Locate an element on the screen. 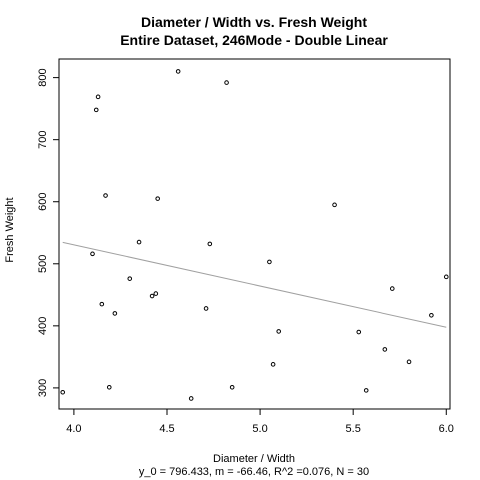  y-tick-label: 700 is located at coordinates (43, 139).